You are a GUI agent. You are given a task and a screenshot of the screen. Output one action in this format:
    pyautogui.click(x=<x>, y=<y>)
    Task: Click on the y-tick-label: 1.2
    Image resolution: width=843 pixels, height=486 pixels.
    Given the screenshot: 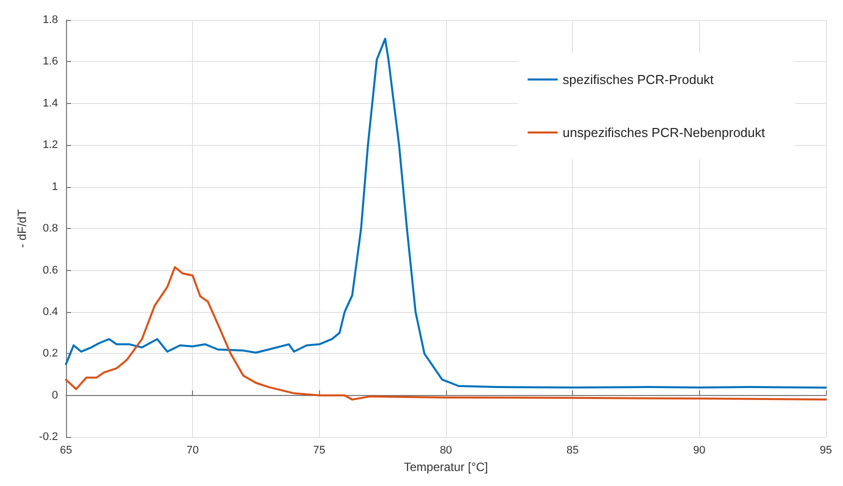 What is the action you would take?
    pyautogui.click(x=50, y=145)
    